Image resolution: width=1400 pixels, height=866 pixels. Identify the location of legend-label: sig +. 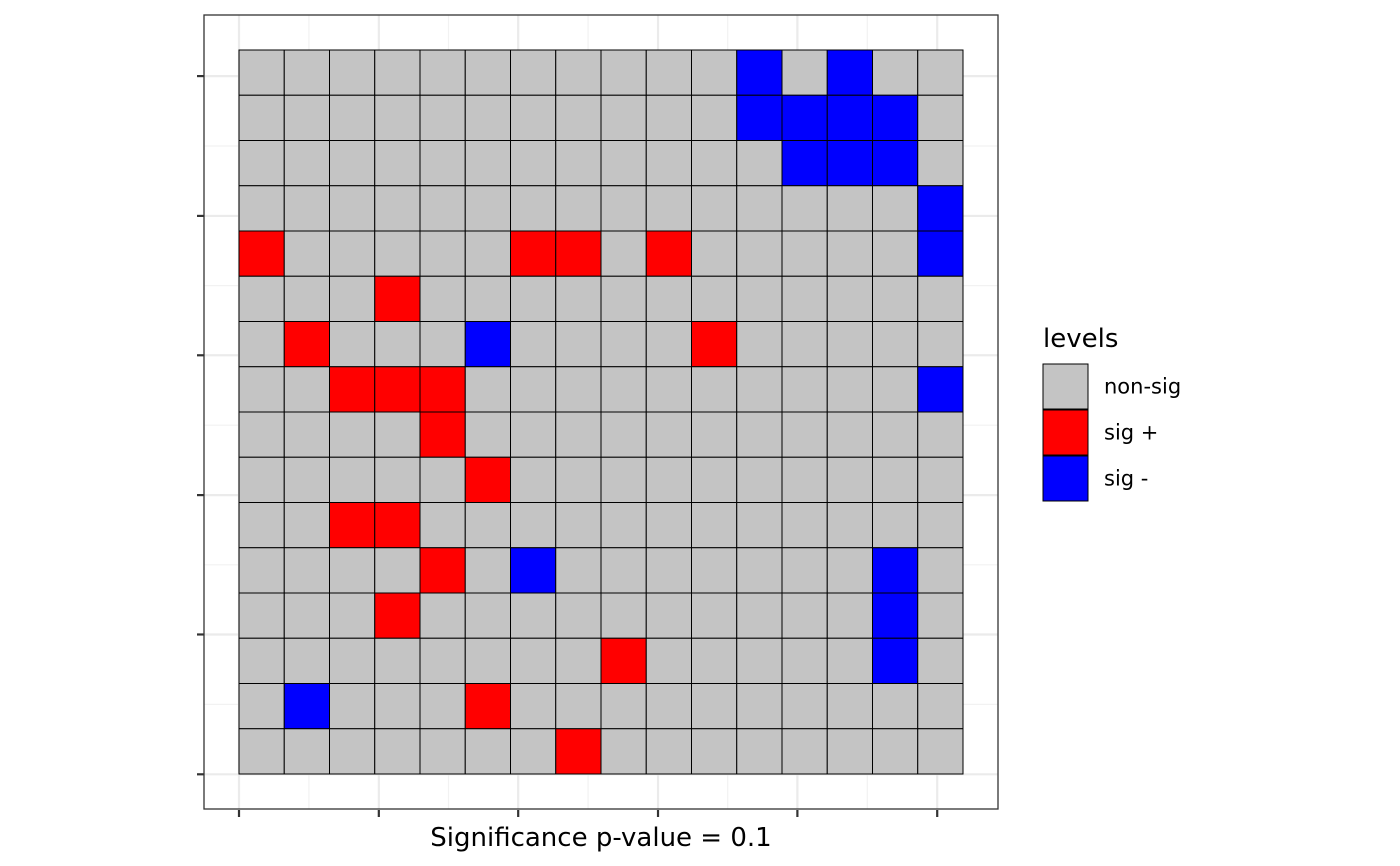
(1131, 433).